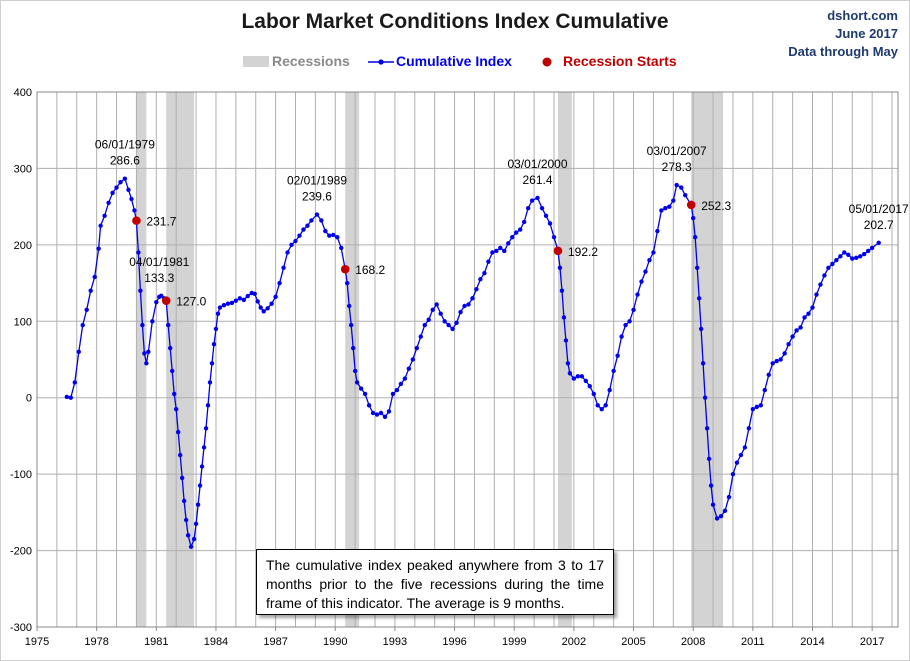 This screenshot has width=910, height=661. I want to click on y-tick-label: -200, so click(21, 552).